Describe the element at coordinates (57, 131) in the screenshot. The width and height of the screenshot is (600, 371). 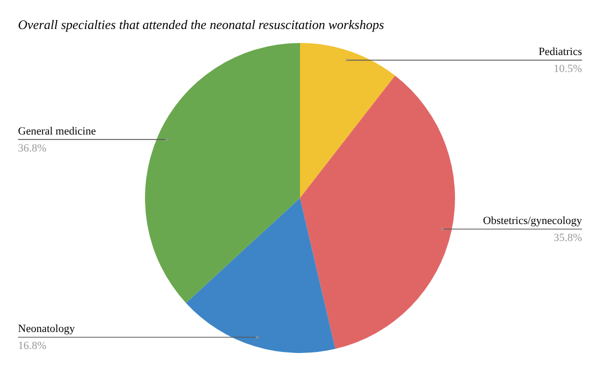
I see `slice-label: General medicine` at that location.